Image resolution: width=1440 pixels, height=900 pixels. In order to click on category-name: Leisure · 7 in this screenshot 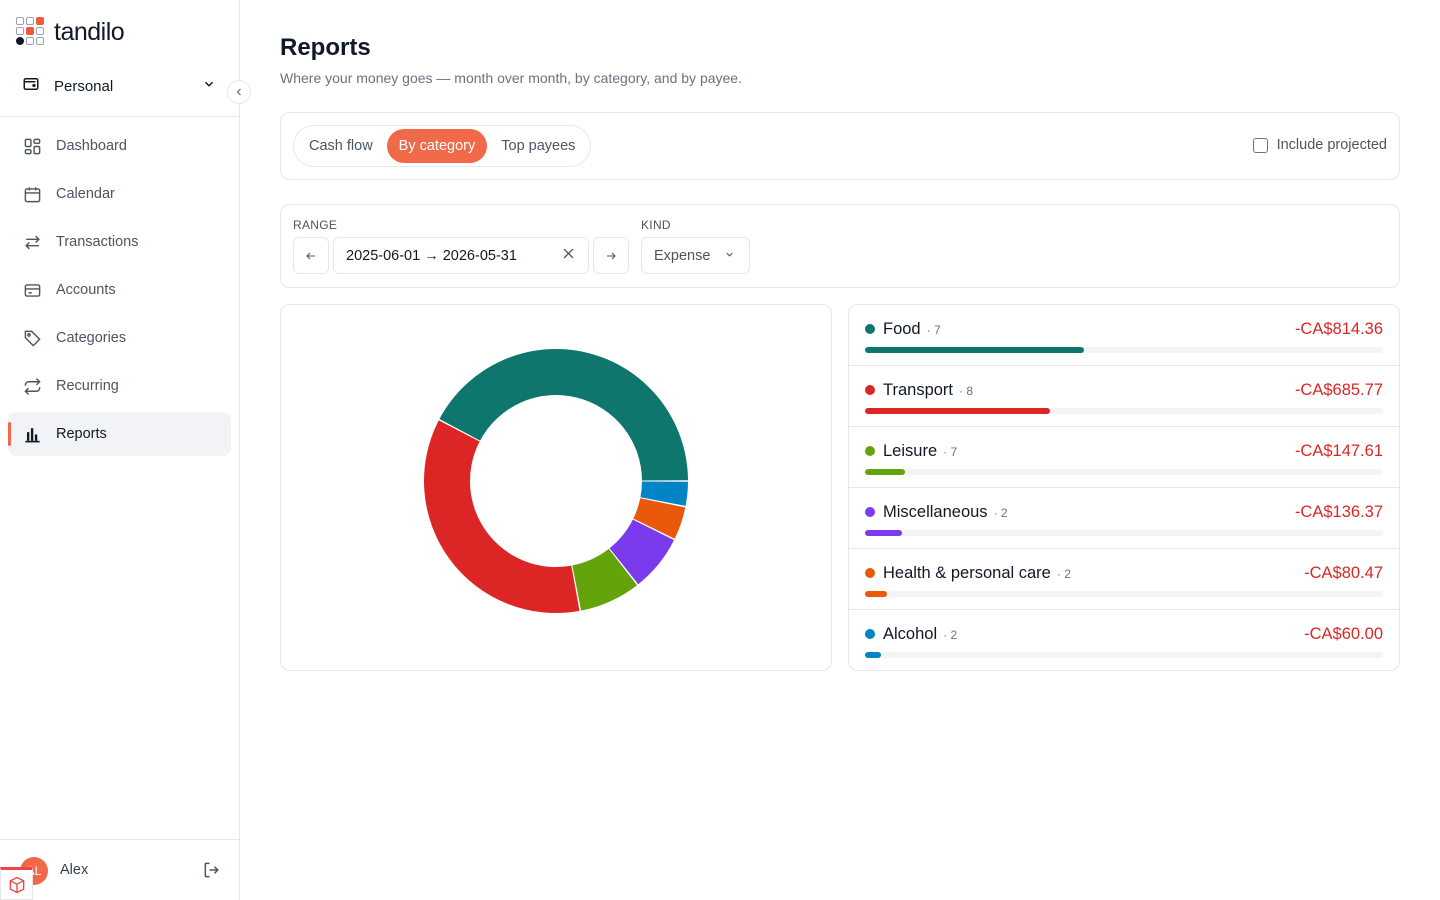, I will do `click(920, 451)`.